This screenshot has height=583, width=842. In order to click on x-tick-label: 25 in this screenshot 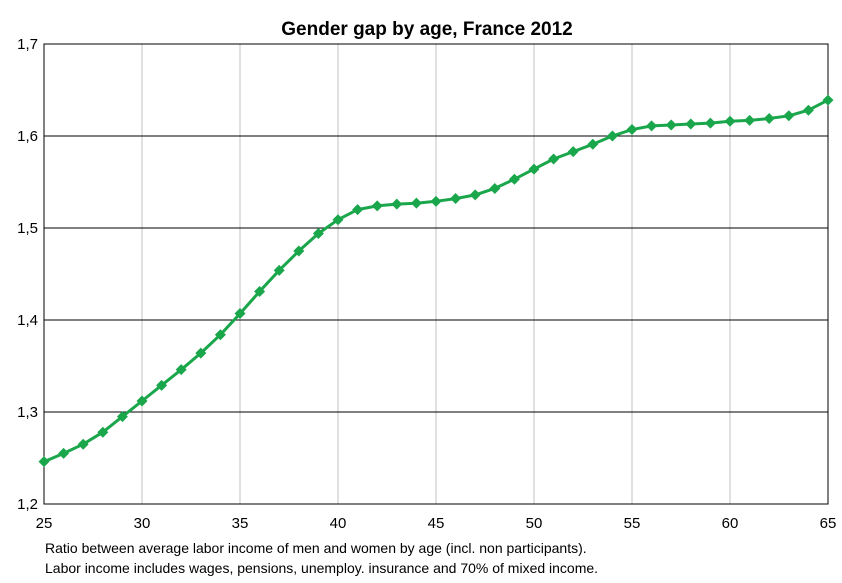, I will do `click(44, 523)`.